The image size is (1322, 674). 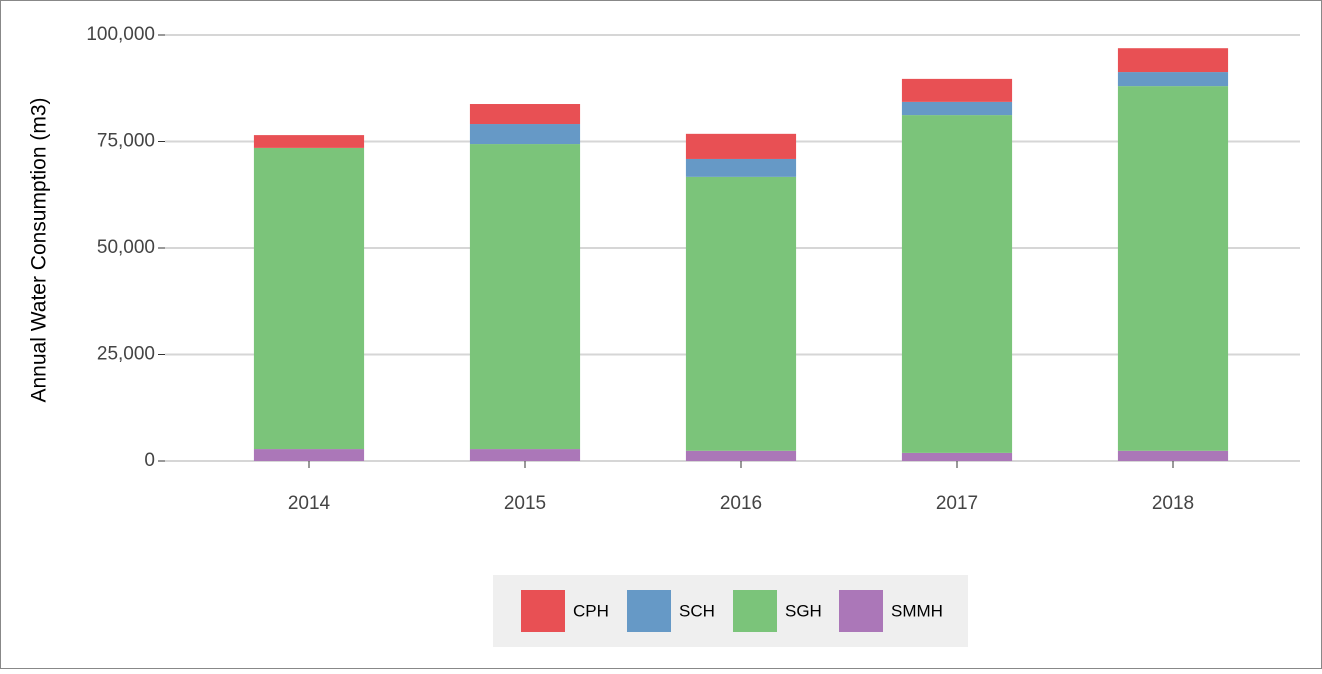 What do you see at coordinates (126, 247) in the screenshot?
I see `y-tick-label: 50,000` at bounding box center [126, 247].